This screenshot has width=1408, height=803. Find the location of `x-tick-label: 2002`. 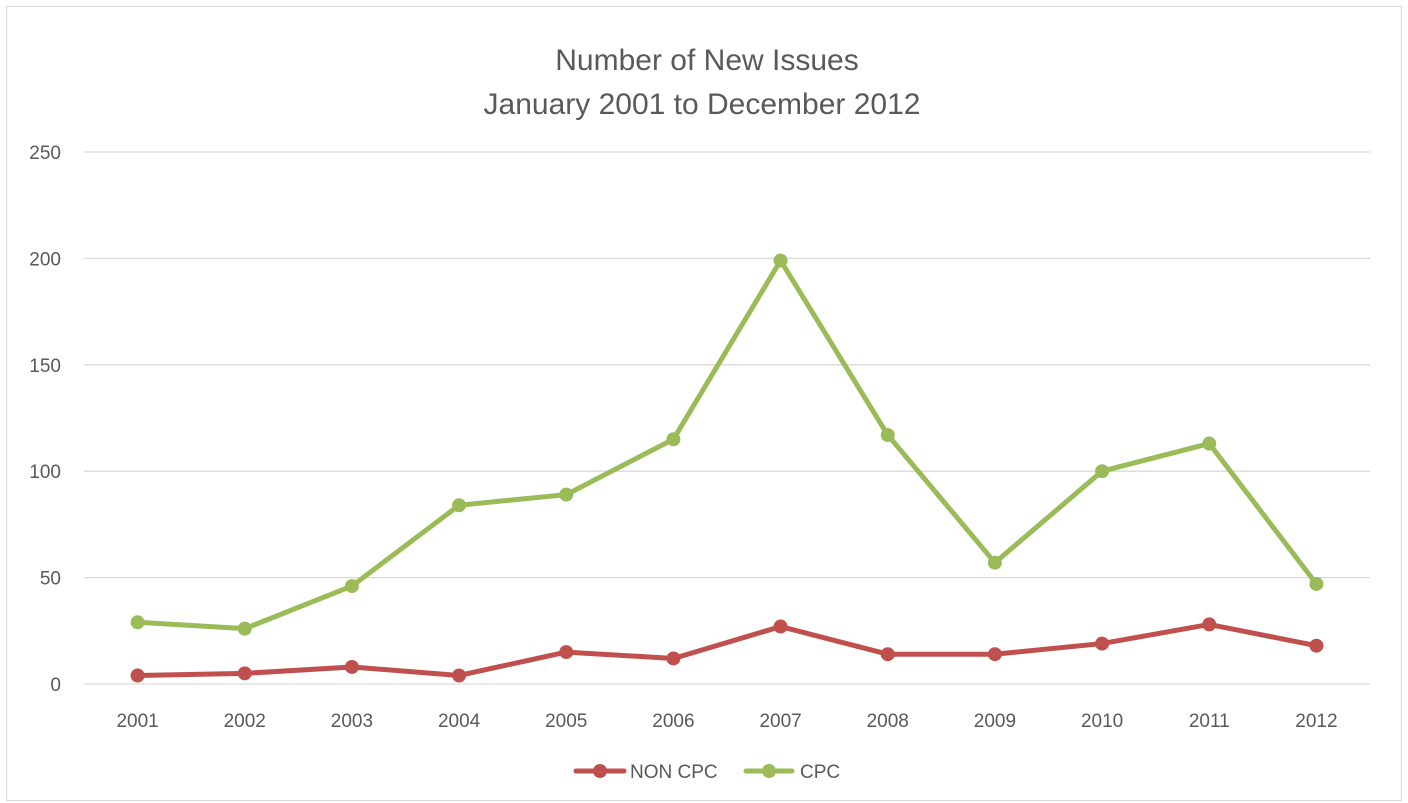

x-tick-label: 2002 is located at coordinates (245, 721).